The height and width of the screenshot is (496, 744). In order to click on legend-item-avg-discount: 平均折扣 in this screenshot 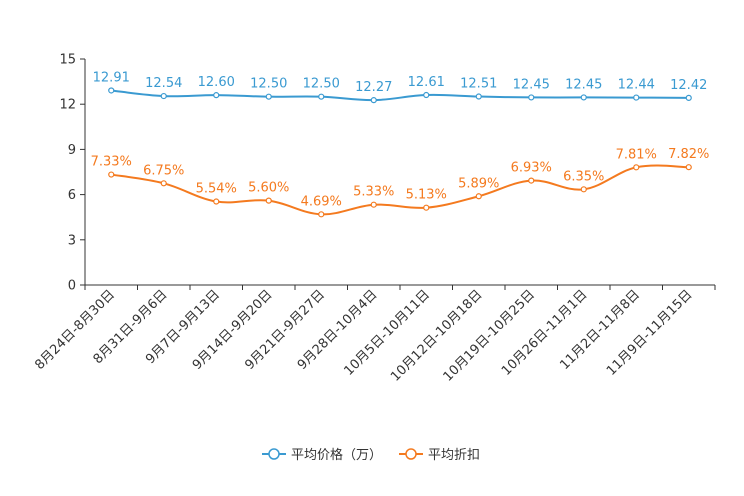, I will do `click(439, 455)`.